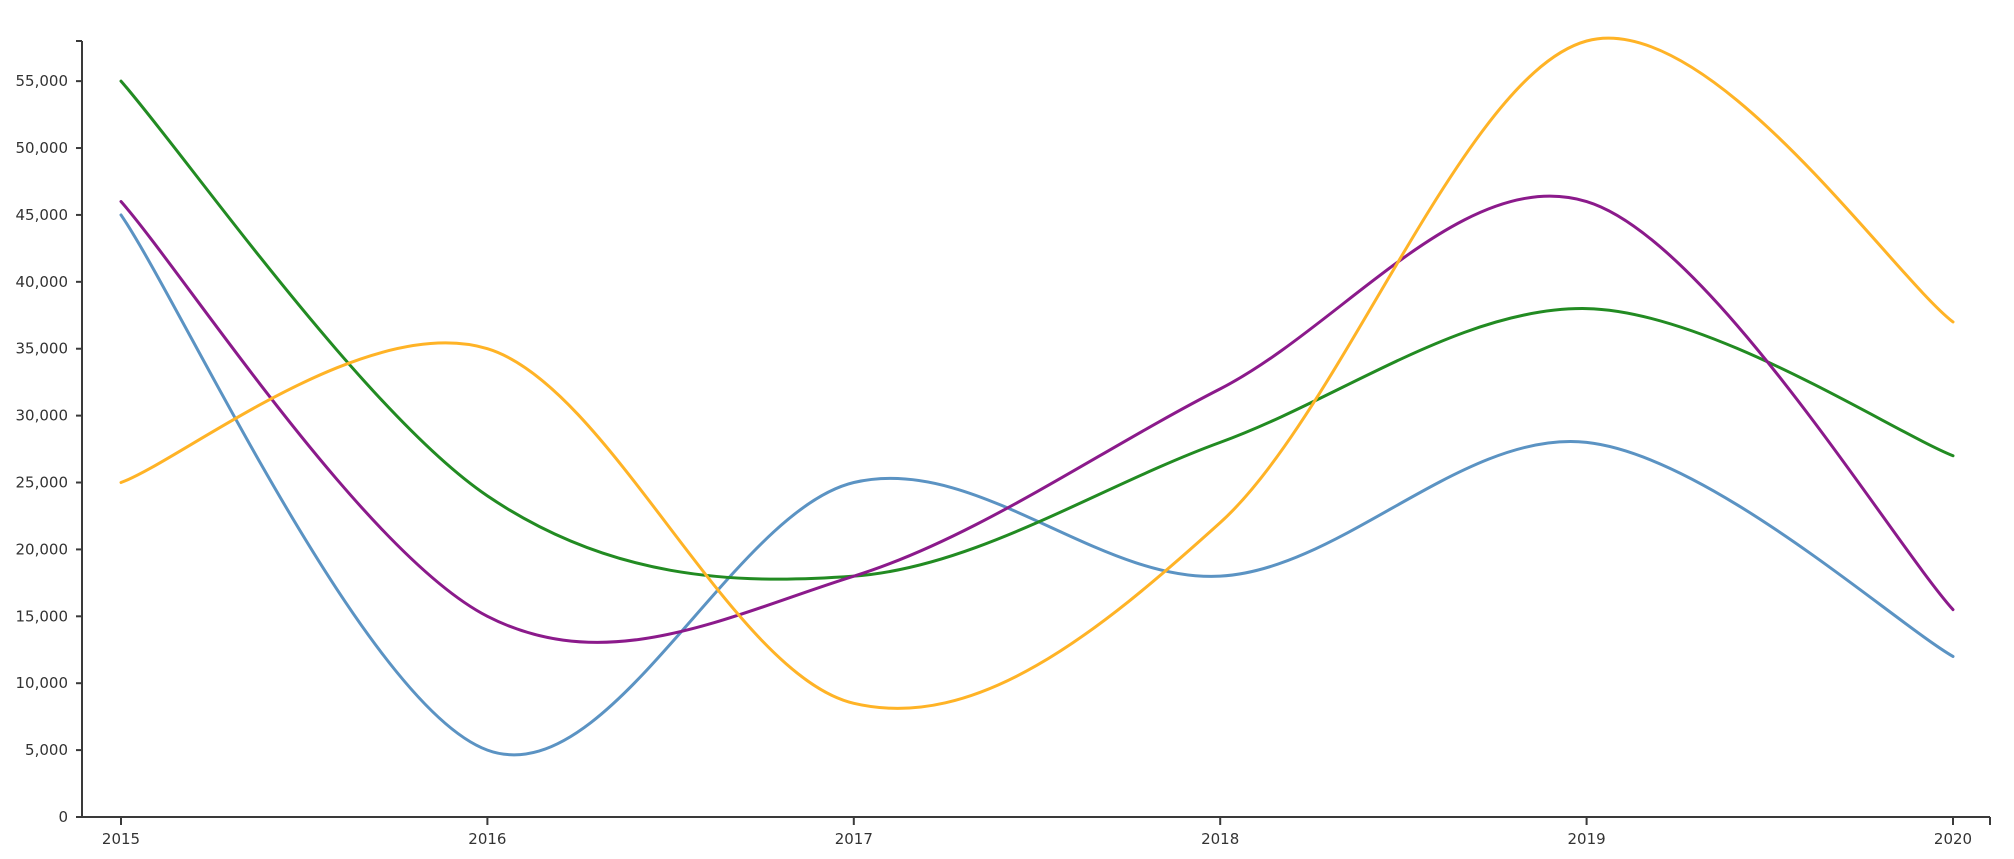 The height and width of the screenshot is (859, 2014). What do you see at coordinates (42, 282) in the screenshot?
I see `y-tick-label: 40,000` at bounding box center [42, 282].